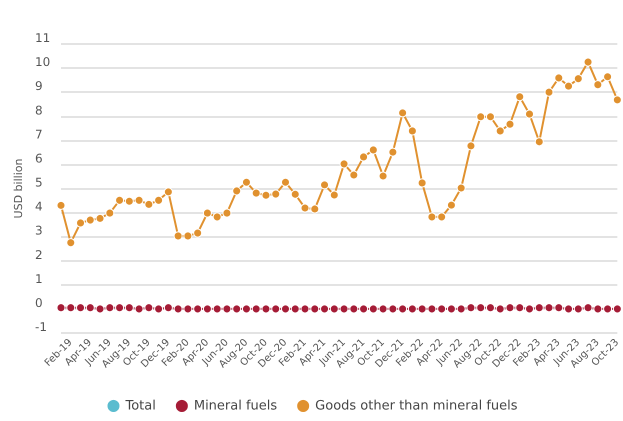  What do you see at coordinates (42, 38) in the screenshot?
I see `y-tick-label: 11` at bounding box center [42, 38].